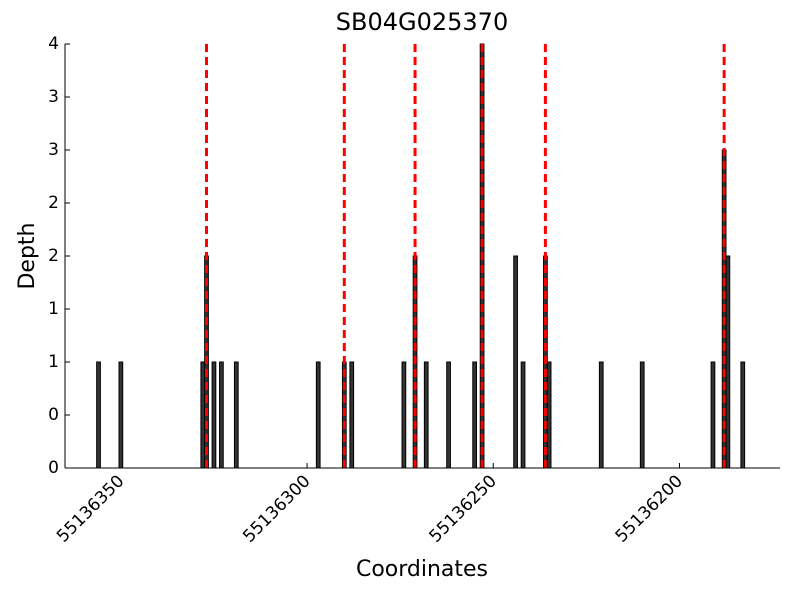  I want to click on chart-title: SB04G025370, so click(422, 22).